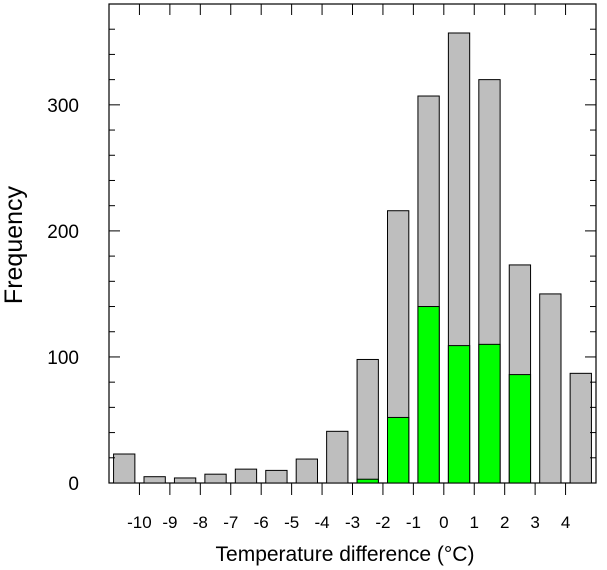 Image resolution: width=607 pixels, height=570 pixels. Describe the element at coordinates (443, 522) in the screenshot. I see `x-tick-label: 0` at that location.